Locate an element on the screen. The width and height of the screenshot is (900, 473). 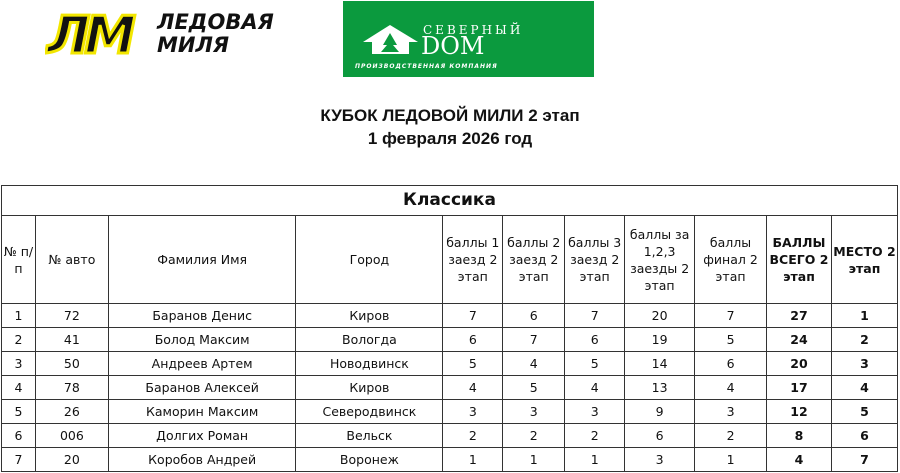
table-cell: 17 is located at coordinates (799, 387).